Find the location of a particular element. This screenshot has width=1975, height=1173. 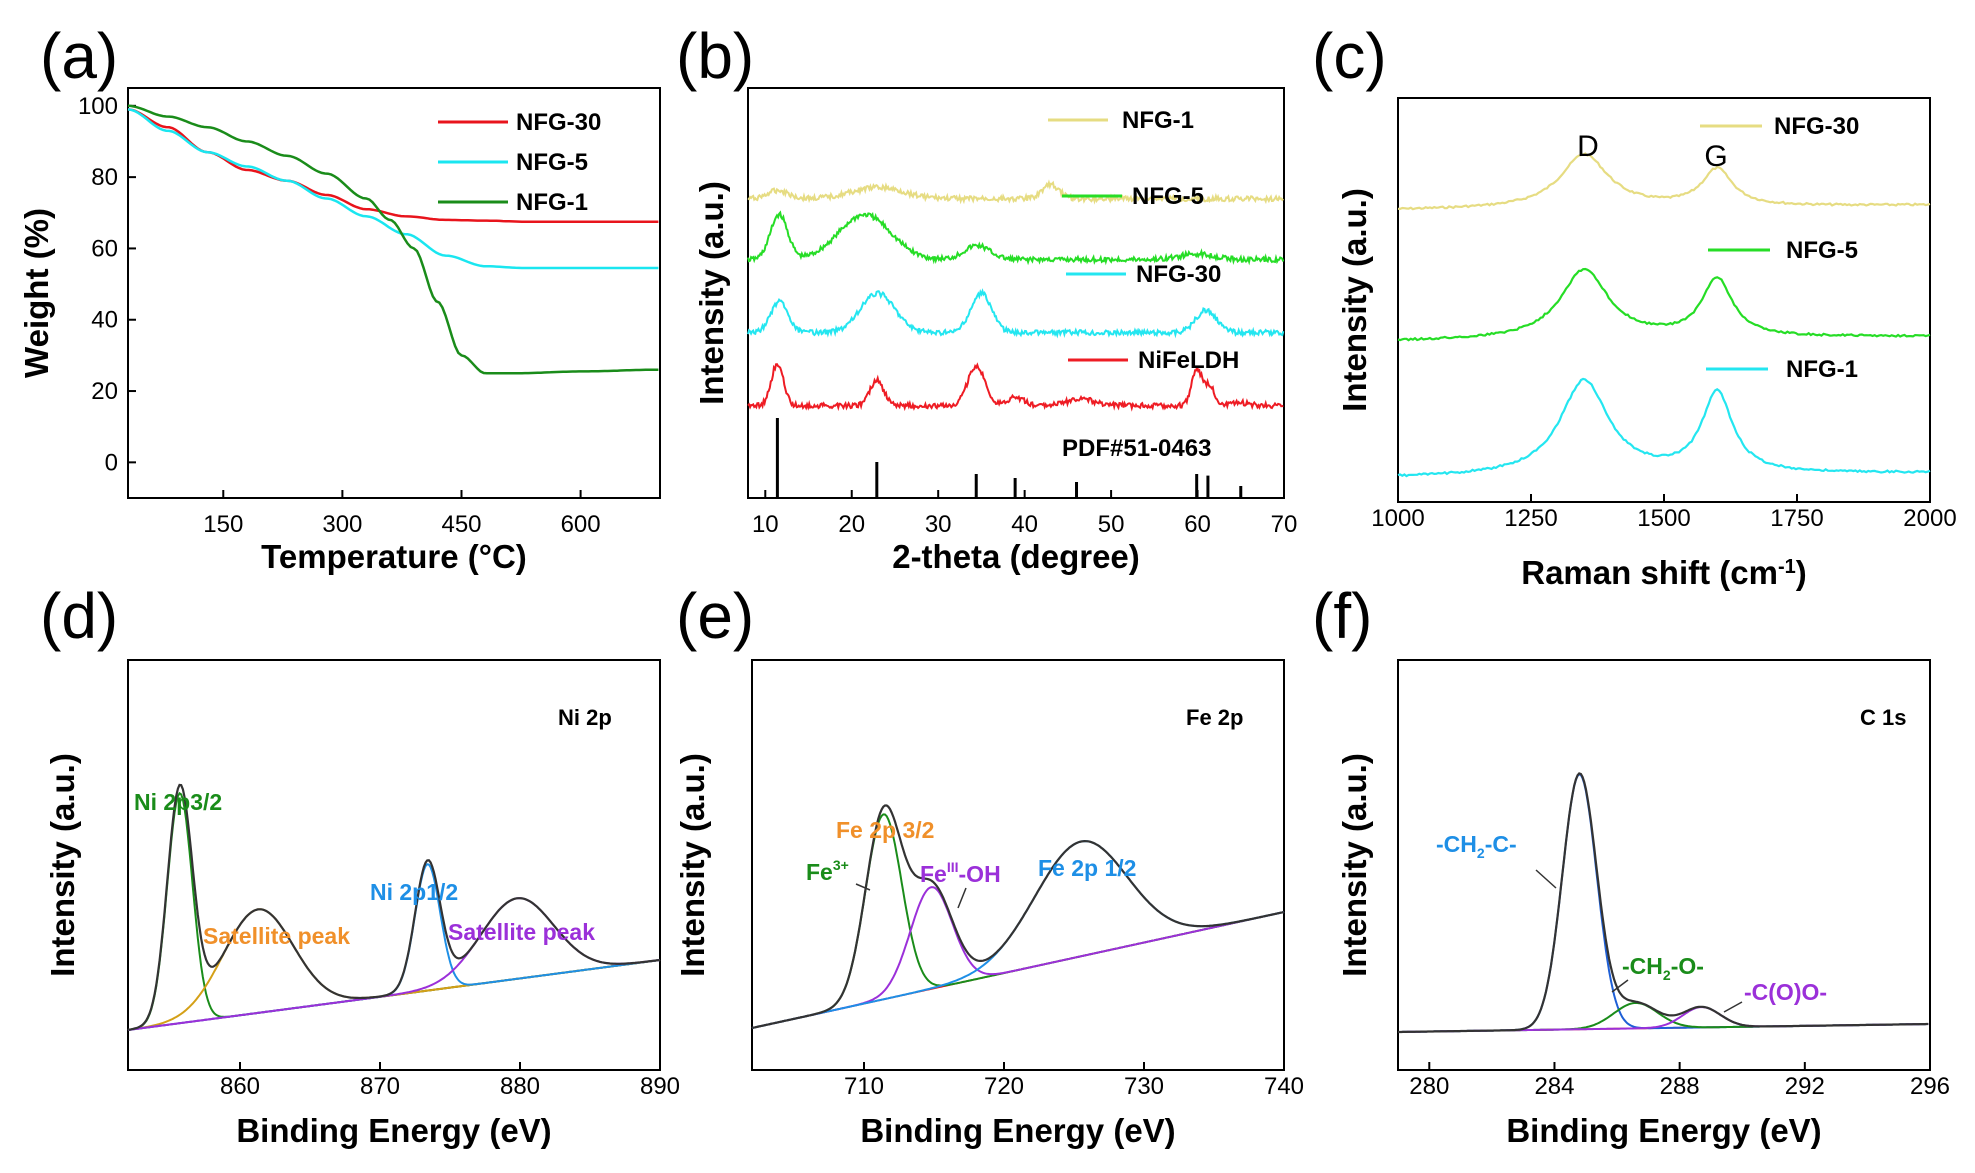

anno-satellite-peak-2: Satellite peak is located at coordinates (521, 932).